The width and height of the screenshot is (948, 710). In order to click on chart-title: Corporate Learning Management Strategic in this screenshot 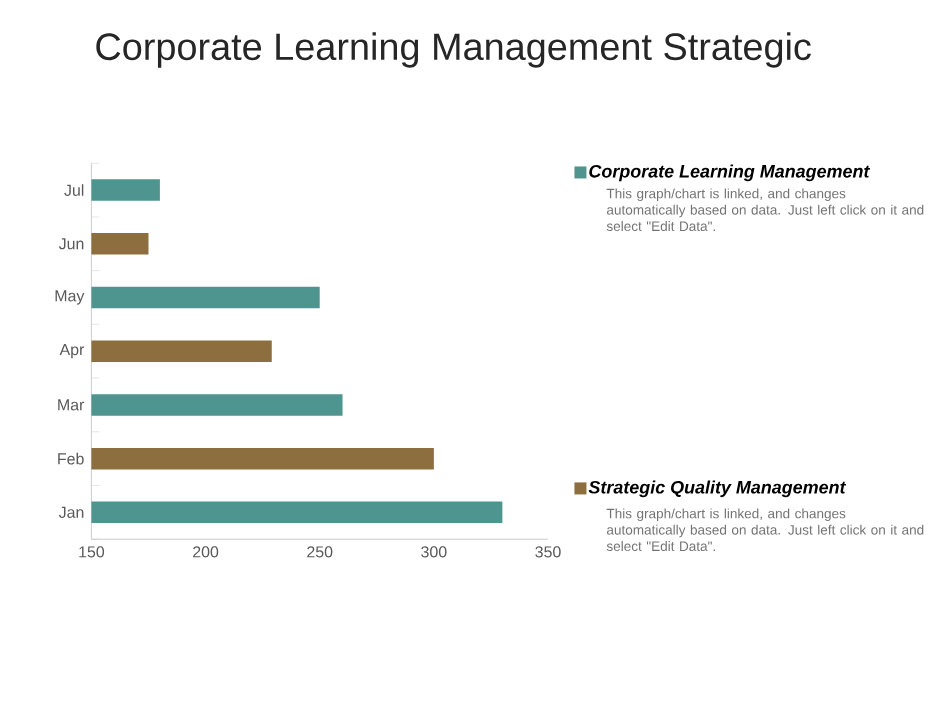, I will do `click(453, 50)`.